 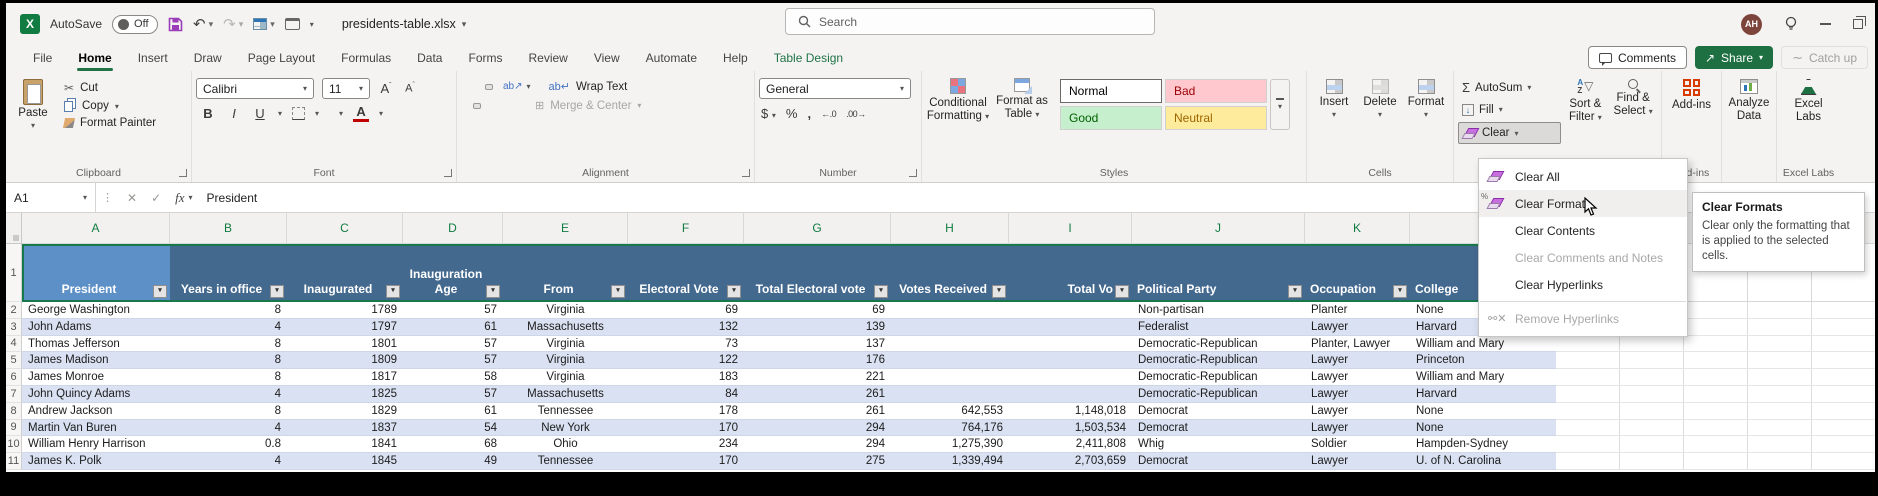 What do you see at coordinates (1022, 128) in the screenshot?
I see `format-as-table-button: Format as Table ▾` at bounding box center [1022, 128].